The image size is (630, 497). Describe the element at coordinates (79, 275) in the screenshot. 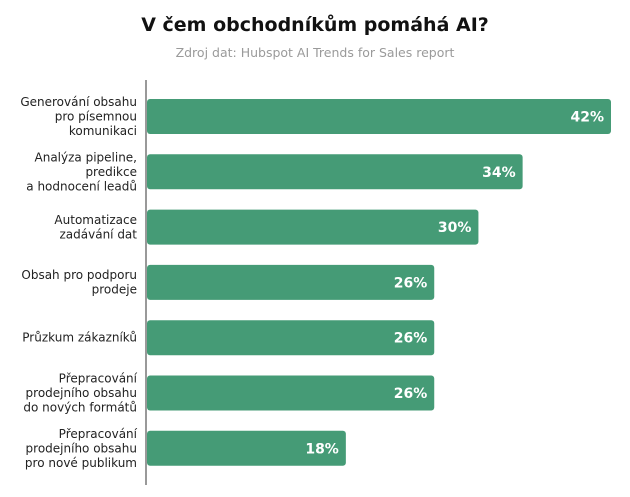

I see `category-label-line: Obsah pro podporu` at that location.